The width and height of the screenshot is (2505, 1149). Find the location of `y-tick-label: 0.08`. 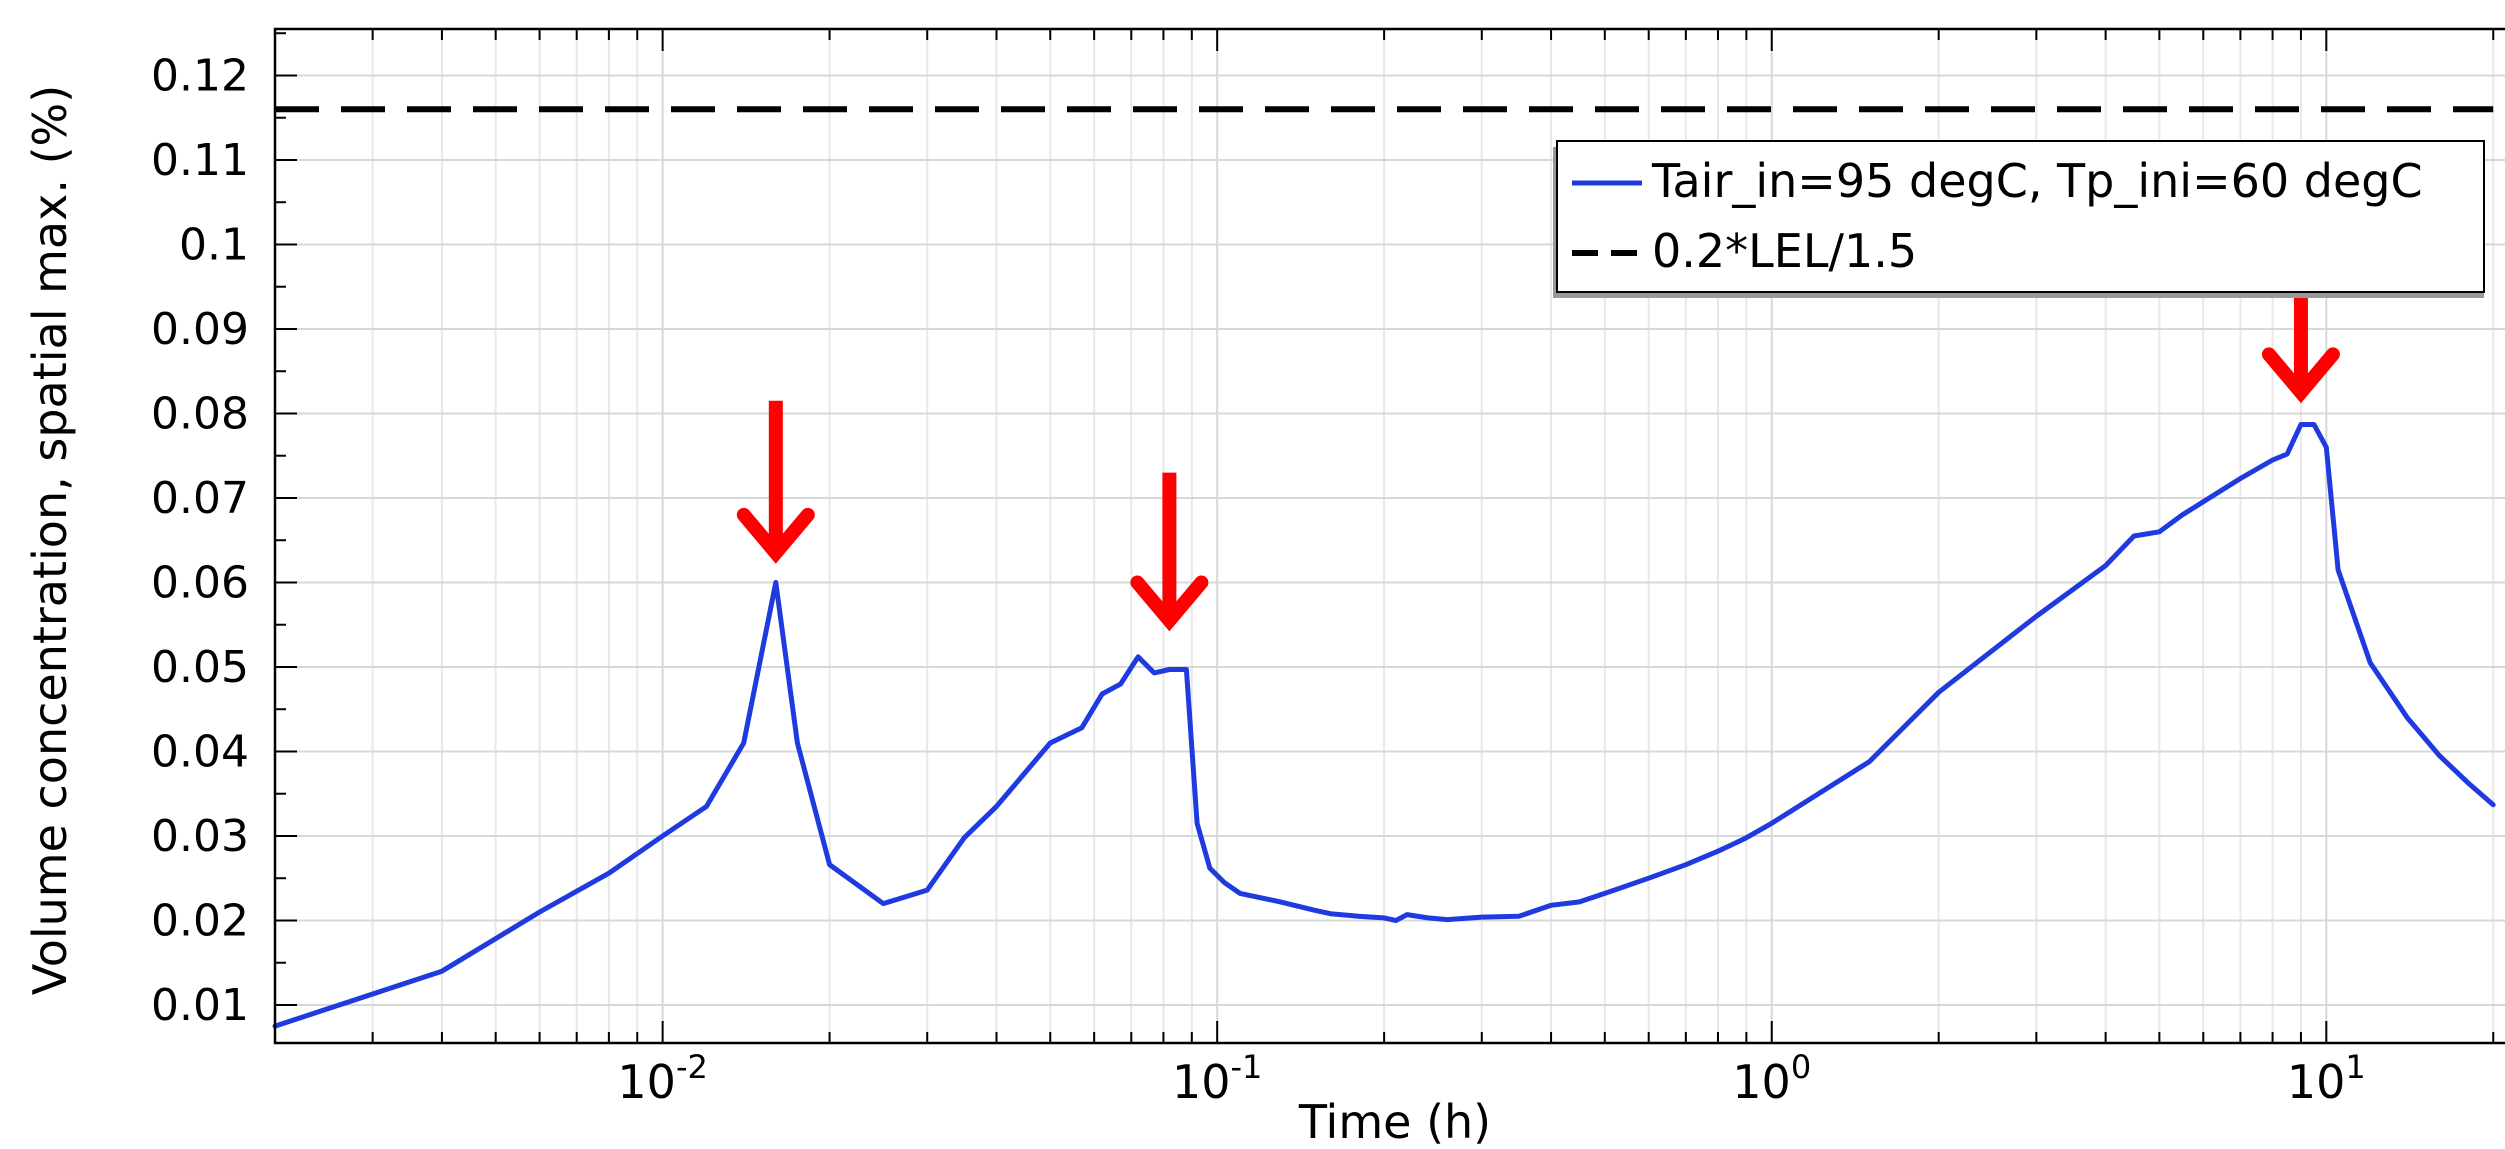

y-tick-label: 0.08 is located at coordinates (200, 413).